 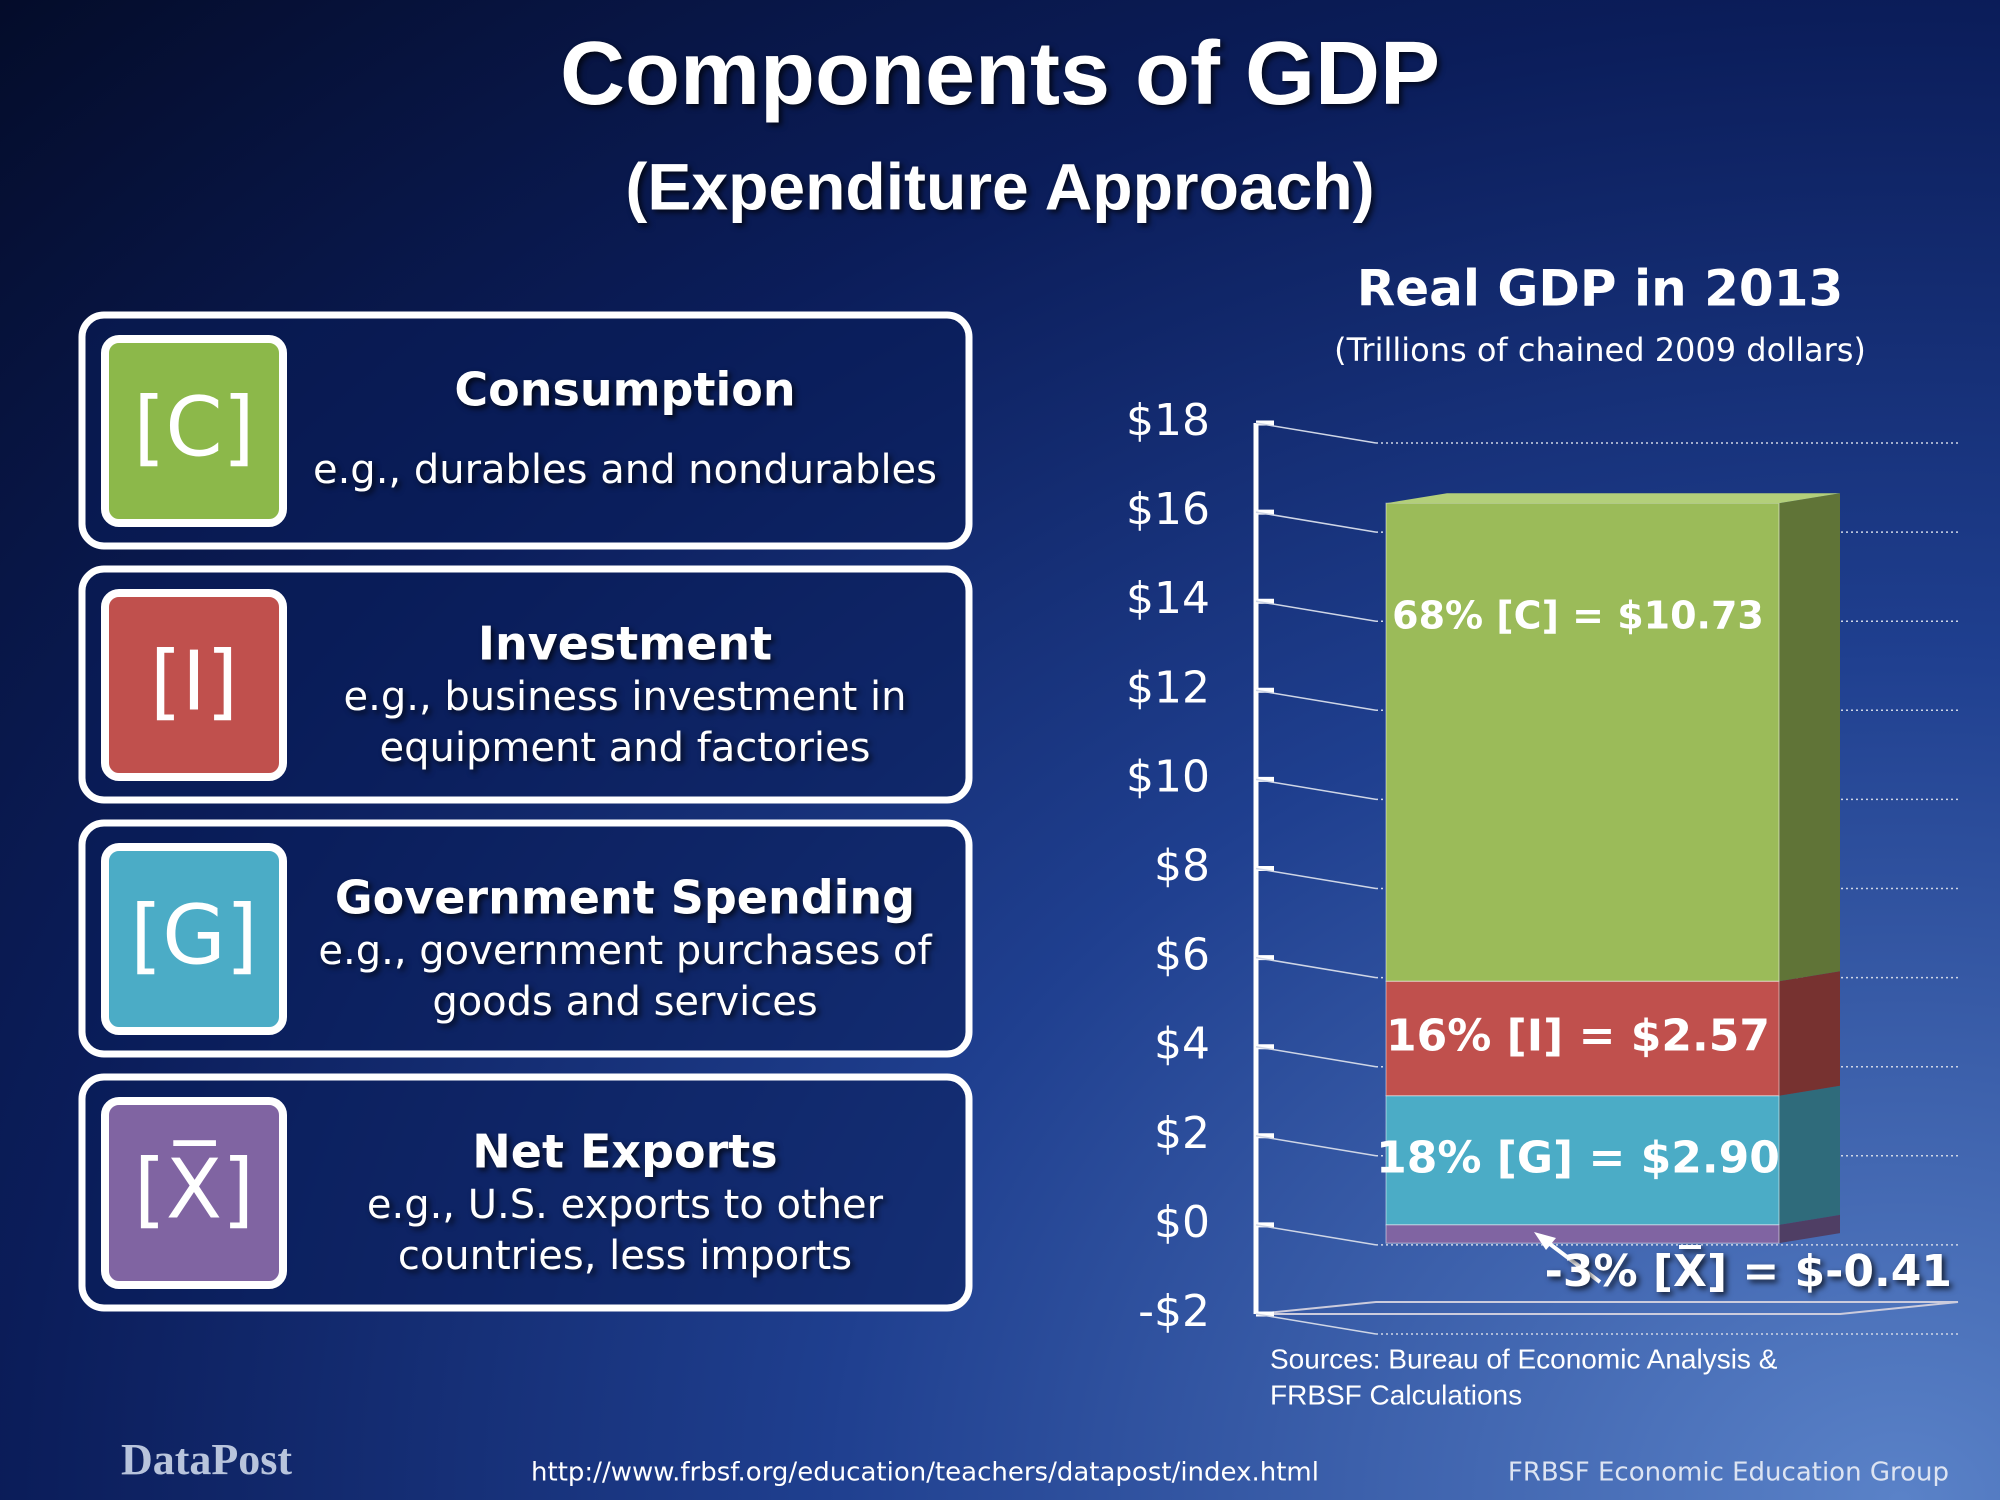 What do you see at coordinates (1600, 289) in the screenshot?
I see `chart-title: Real GDP in 2013` at bounding box center [1600, 289].